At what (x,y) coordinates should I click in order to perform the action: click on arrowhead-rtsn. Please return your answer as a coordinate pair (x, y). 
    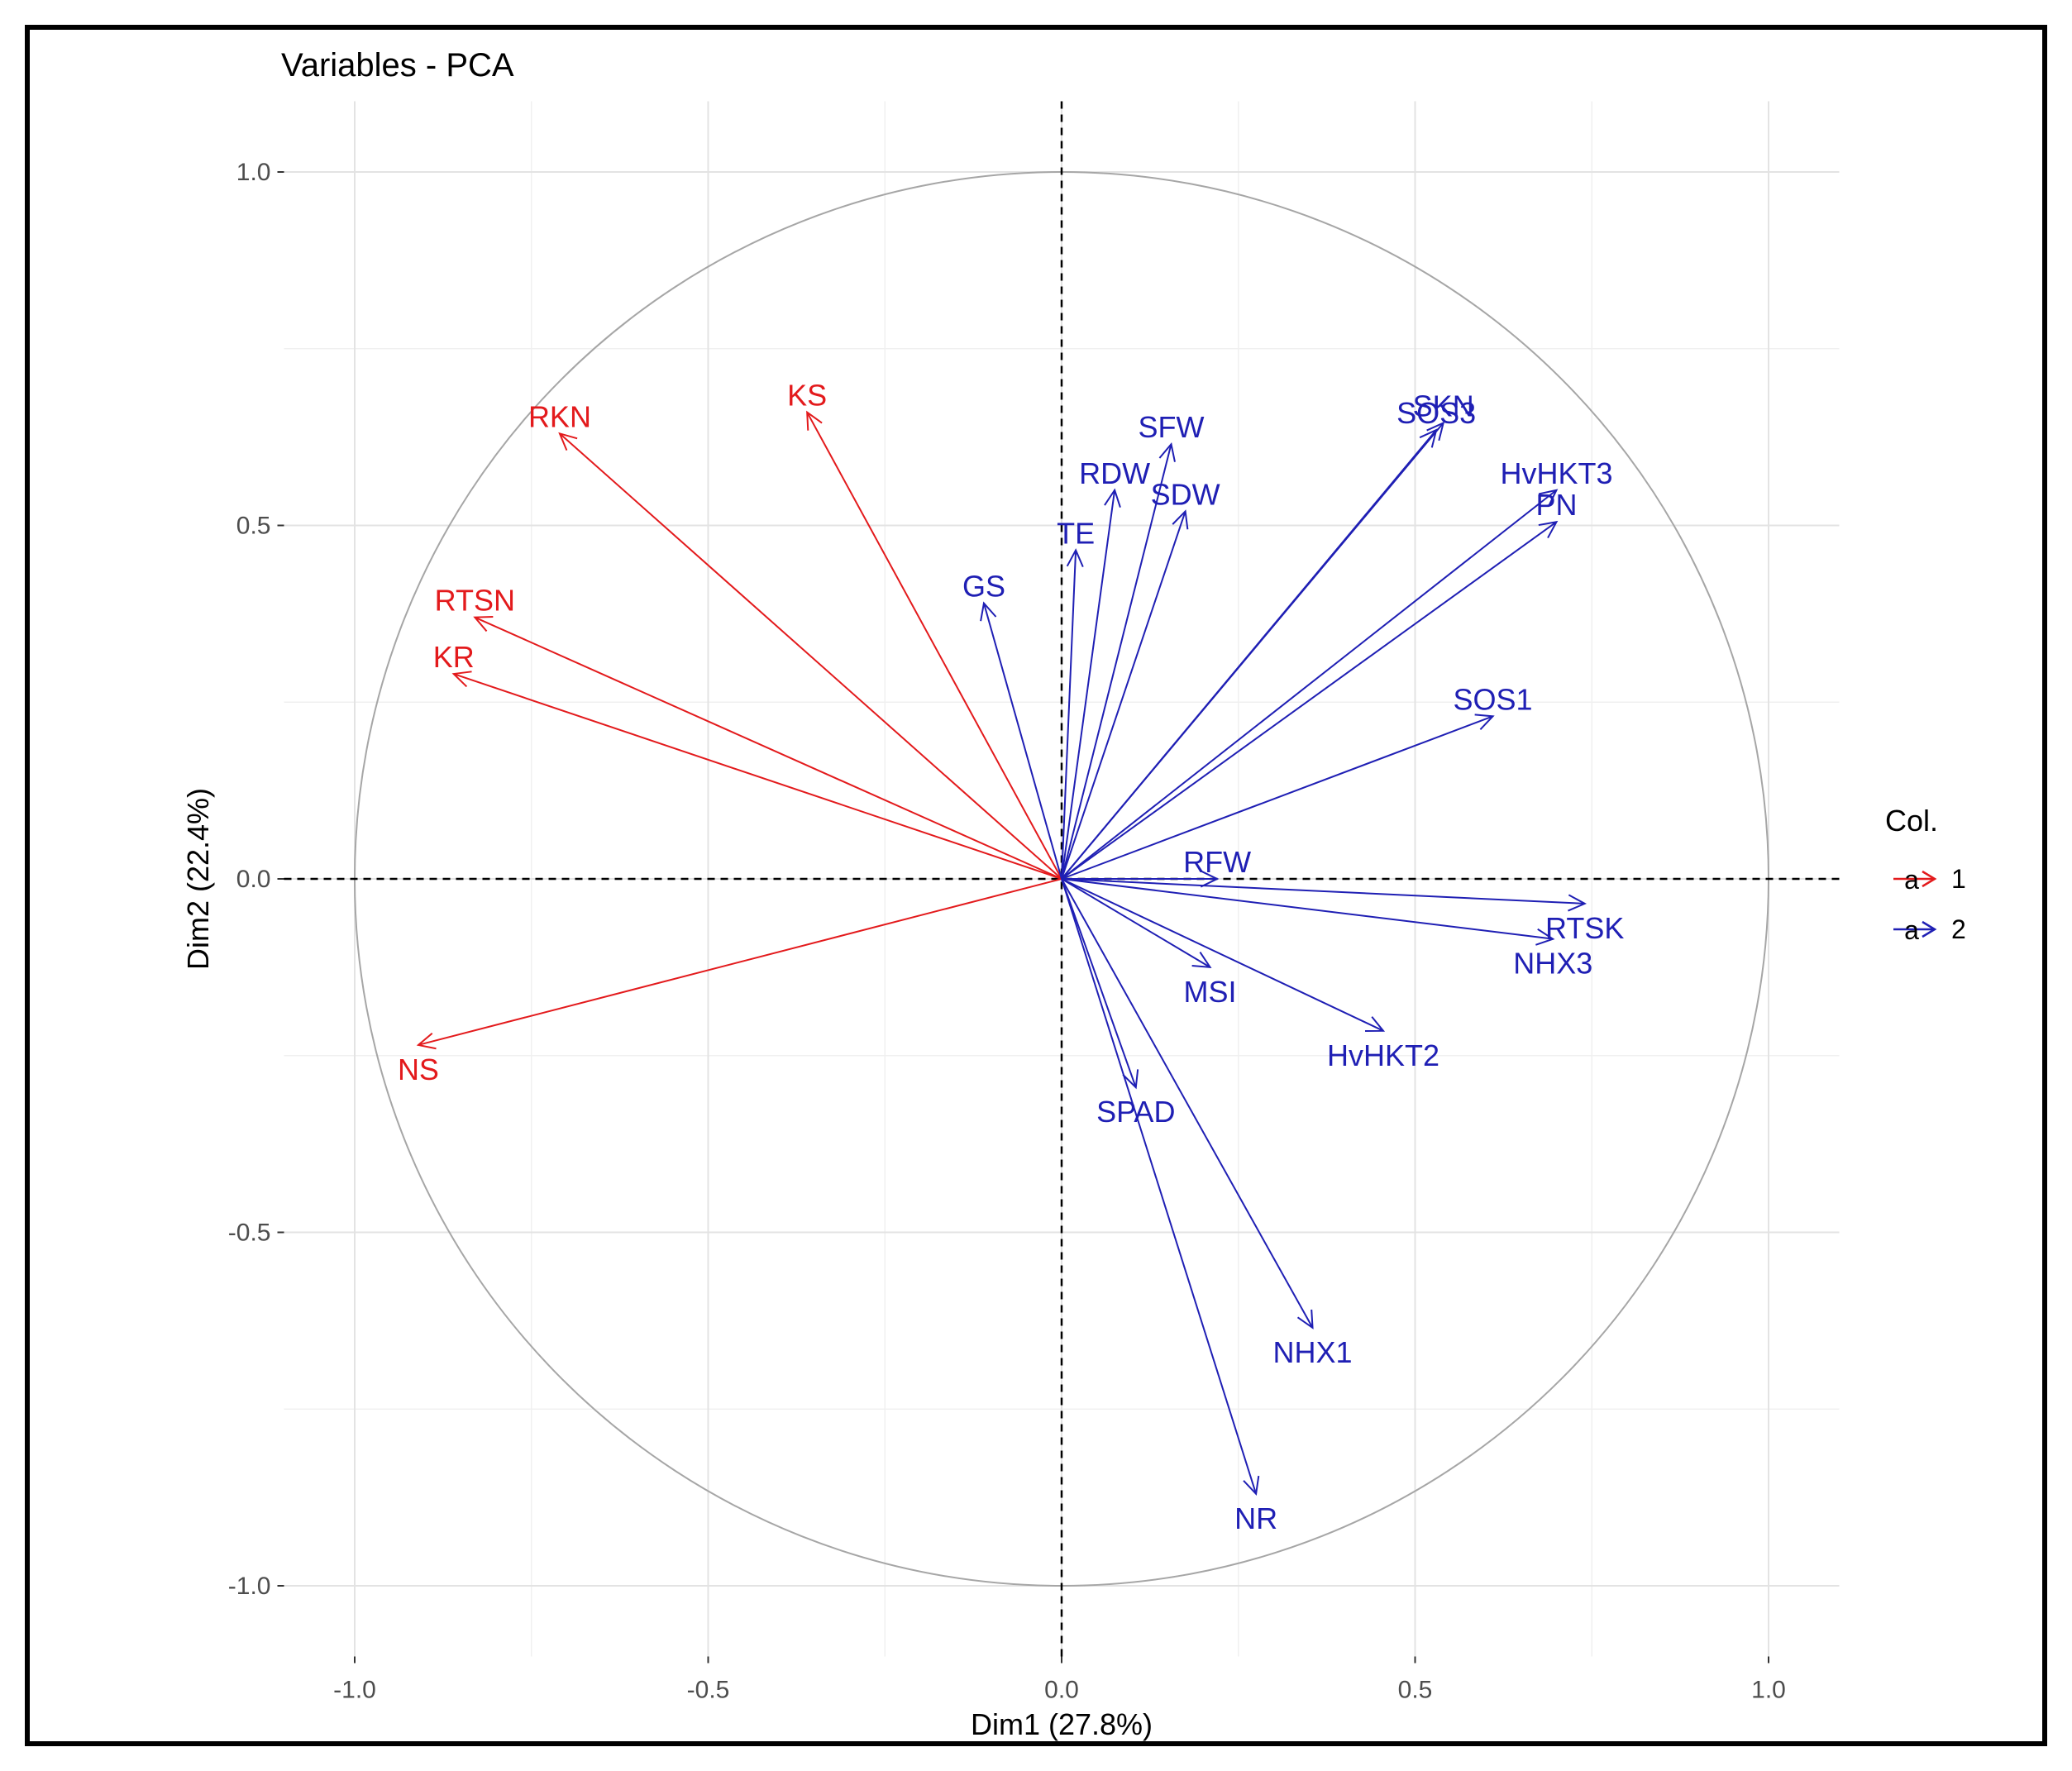
    Looking at the image, I should click on (483, 623).